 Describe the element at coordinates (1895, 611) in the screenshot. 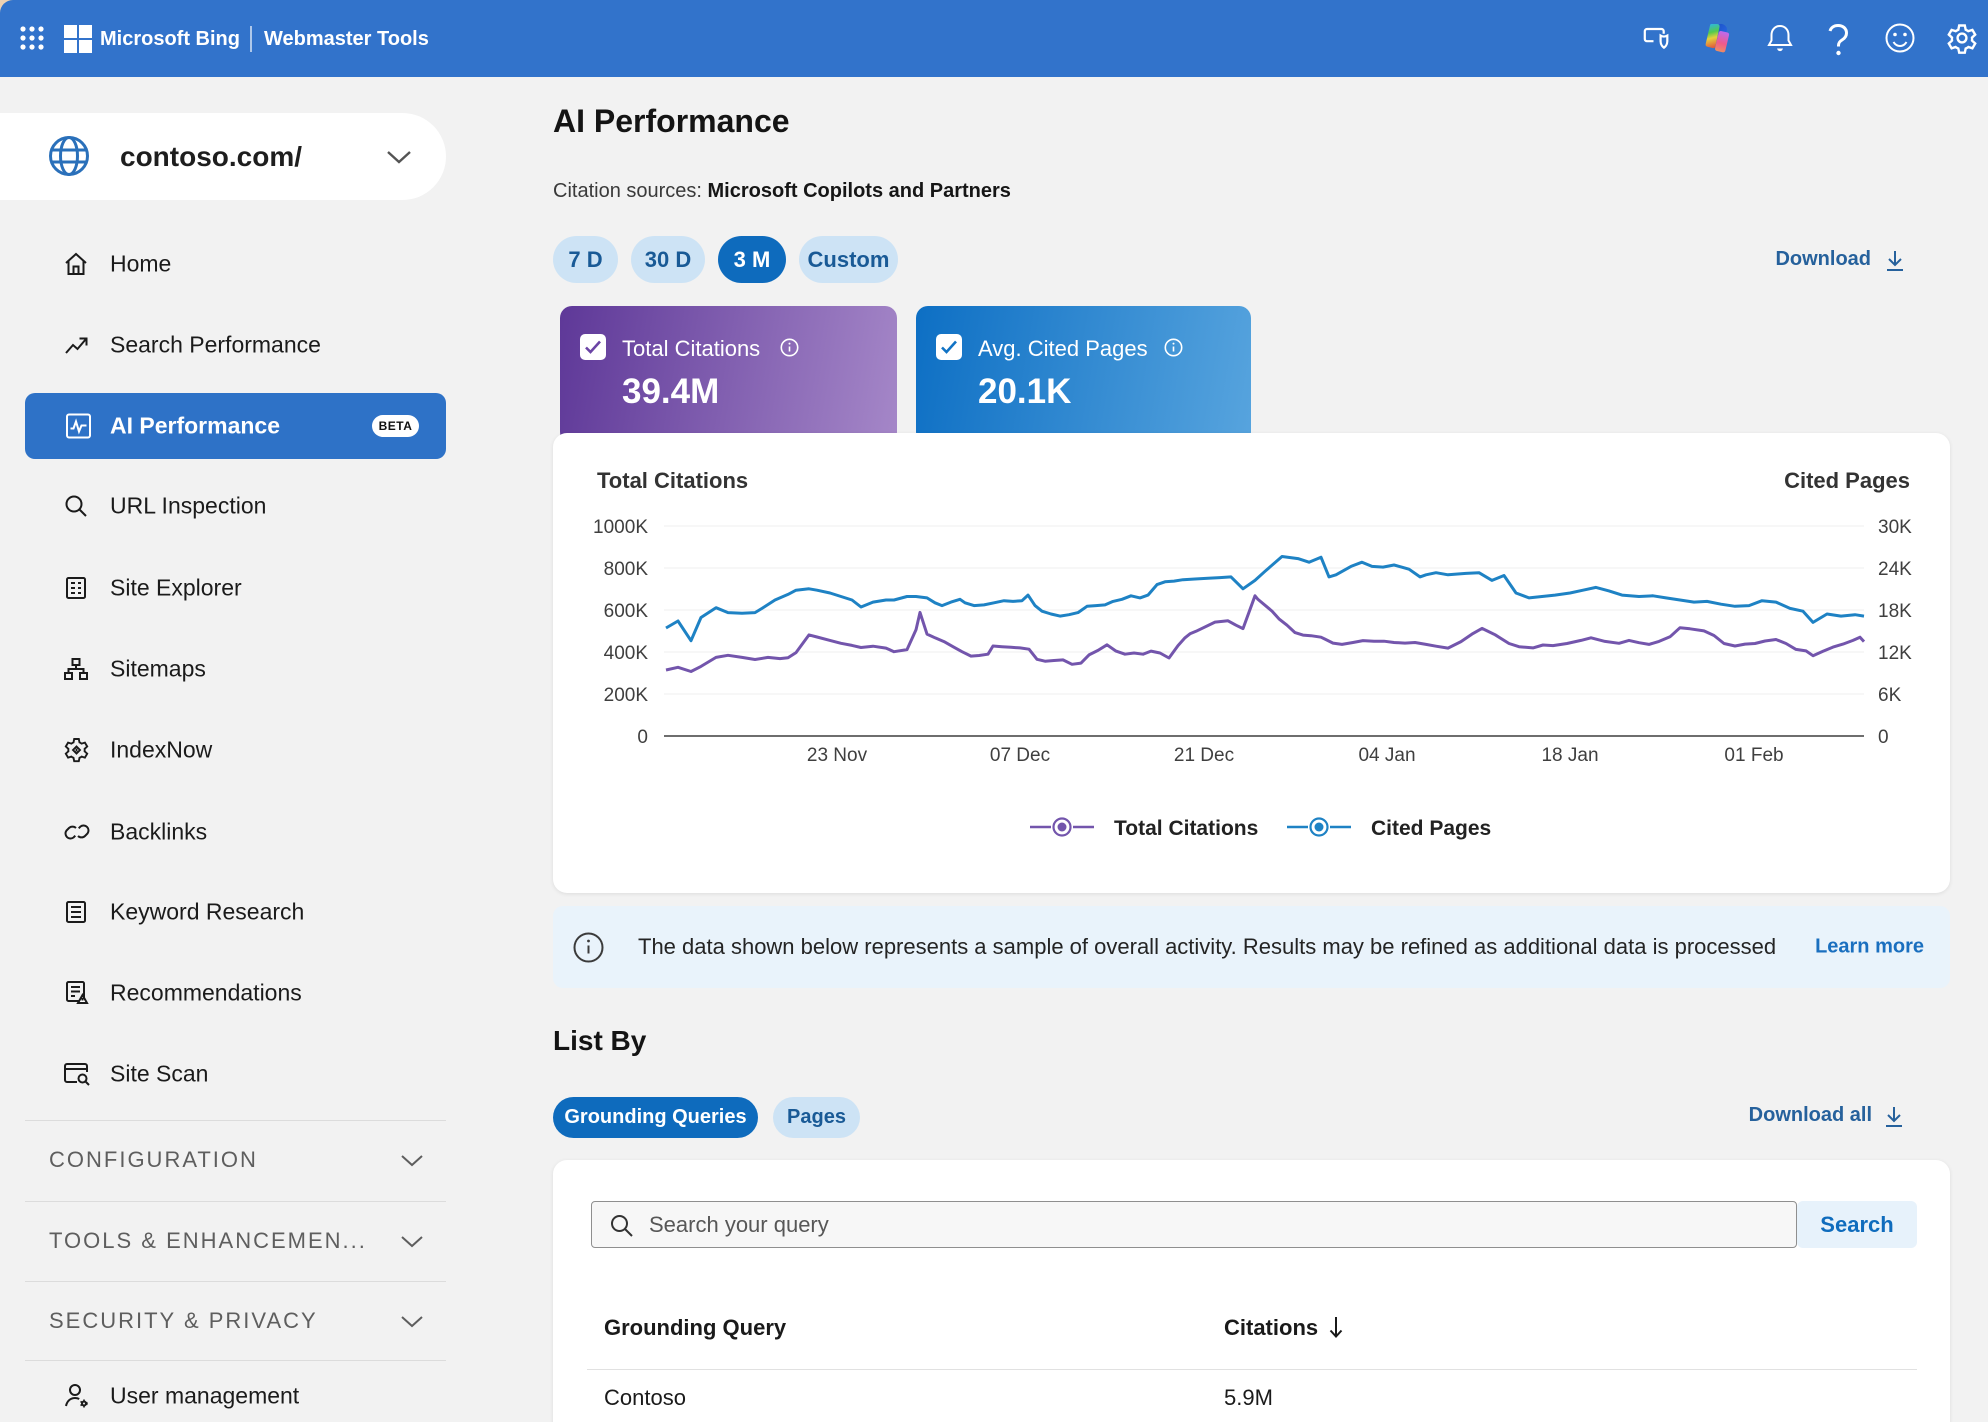

I see `svg-text: 18K` at that location.